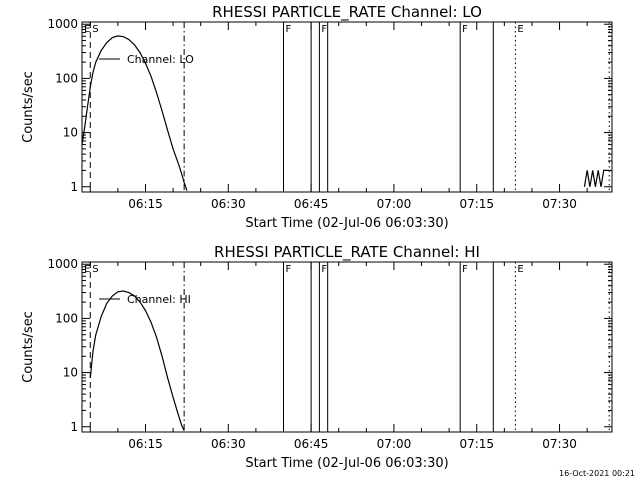  Describe the element at coordinates (597, 473) in the screenshot. I see `footer-timestamp: 16-Oct-2021 00:21` at that location.